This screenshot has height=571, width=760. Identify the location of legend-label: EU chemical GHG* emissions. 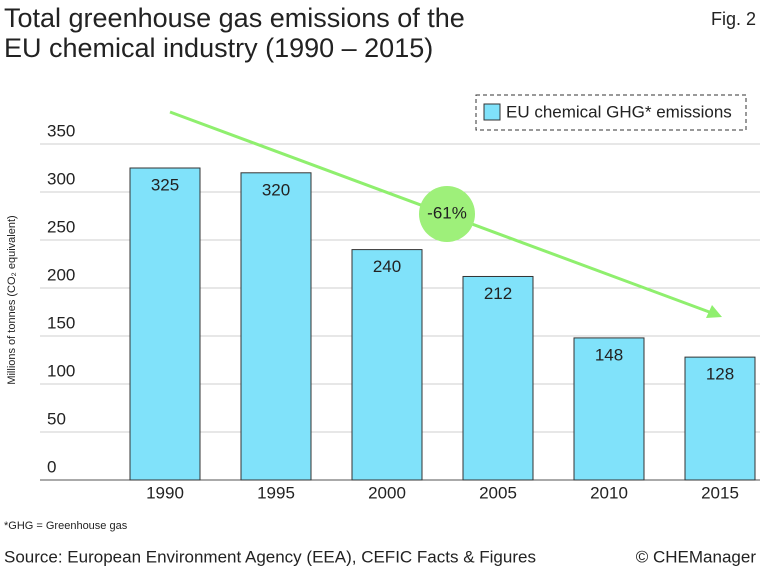
(619, 111).